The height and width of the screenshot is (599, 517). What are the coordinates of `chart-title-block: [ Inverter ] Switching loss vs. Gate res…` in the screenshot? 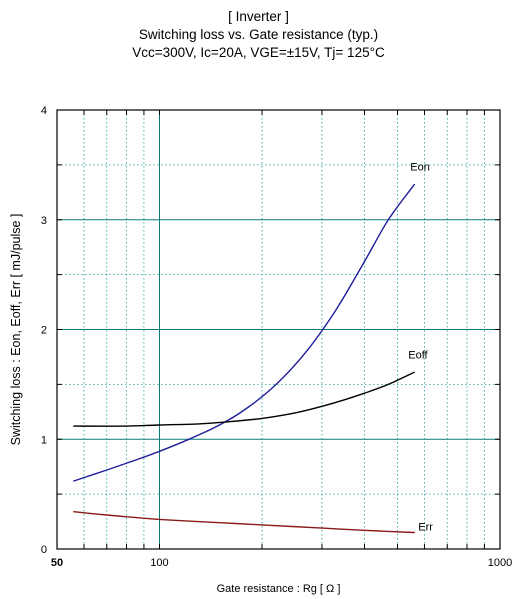 It's located at (258, 35).